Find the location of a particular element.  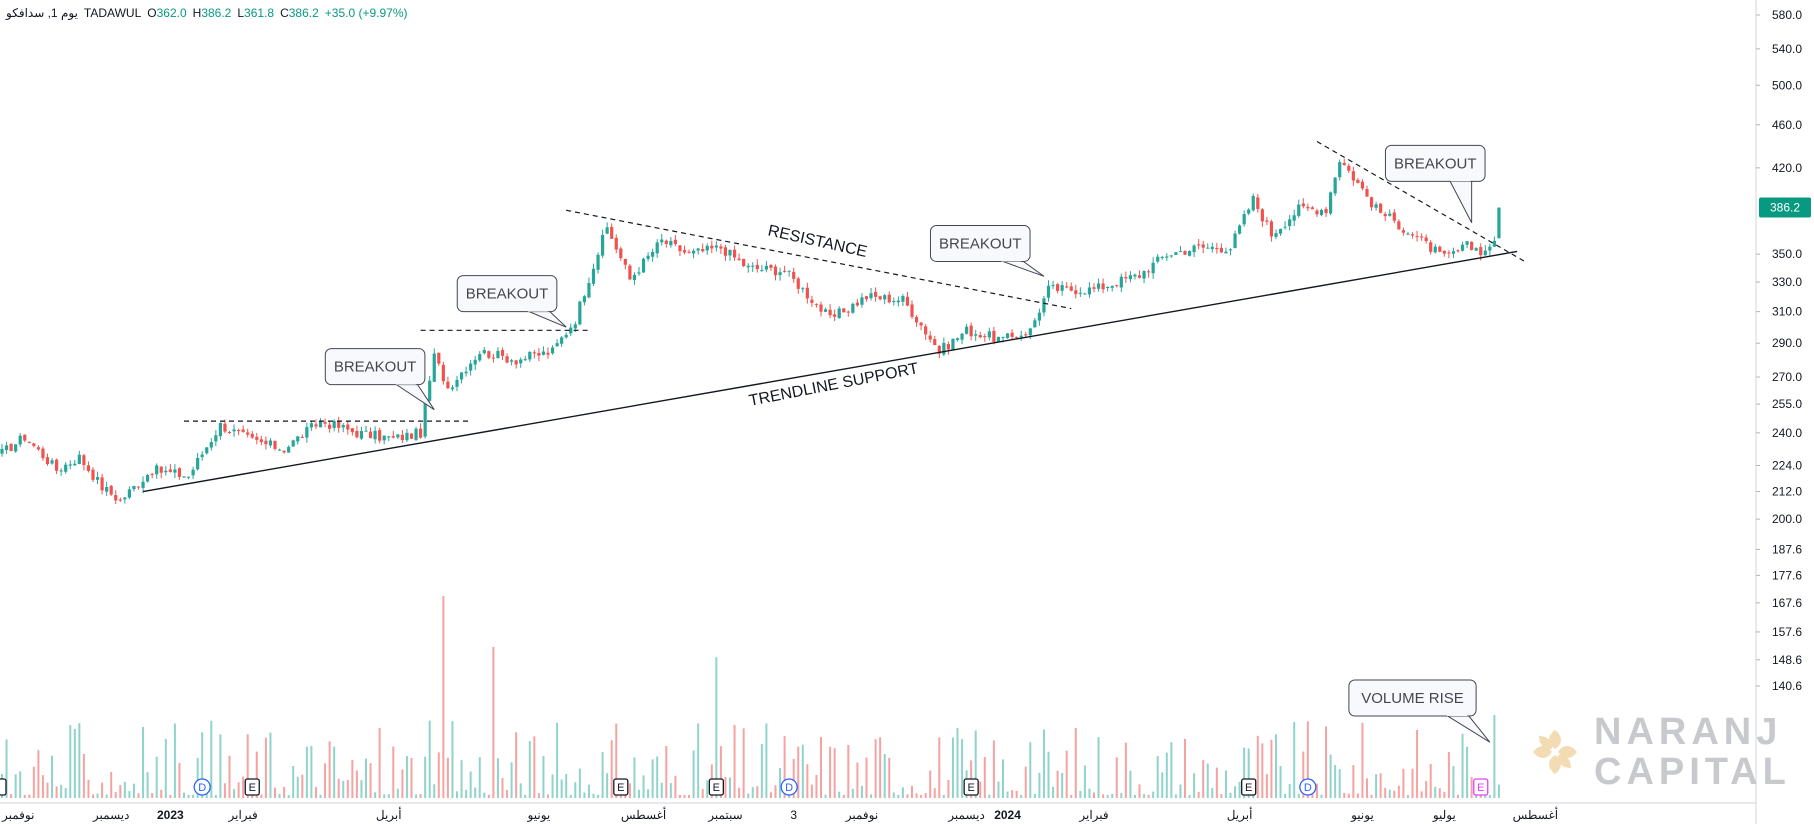

earnings-marker-icon is located at coordinates (252, 787).